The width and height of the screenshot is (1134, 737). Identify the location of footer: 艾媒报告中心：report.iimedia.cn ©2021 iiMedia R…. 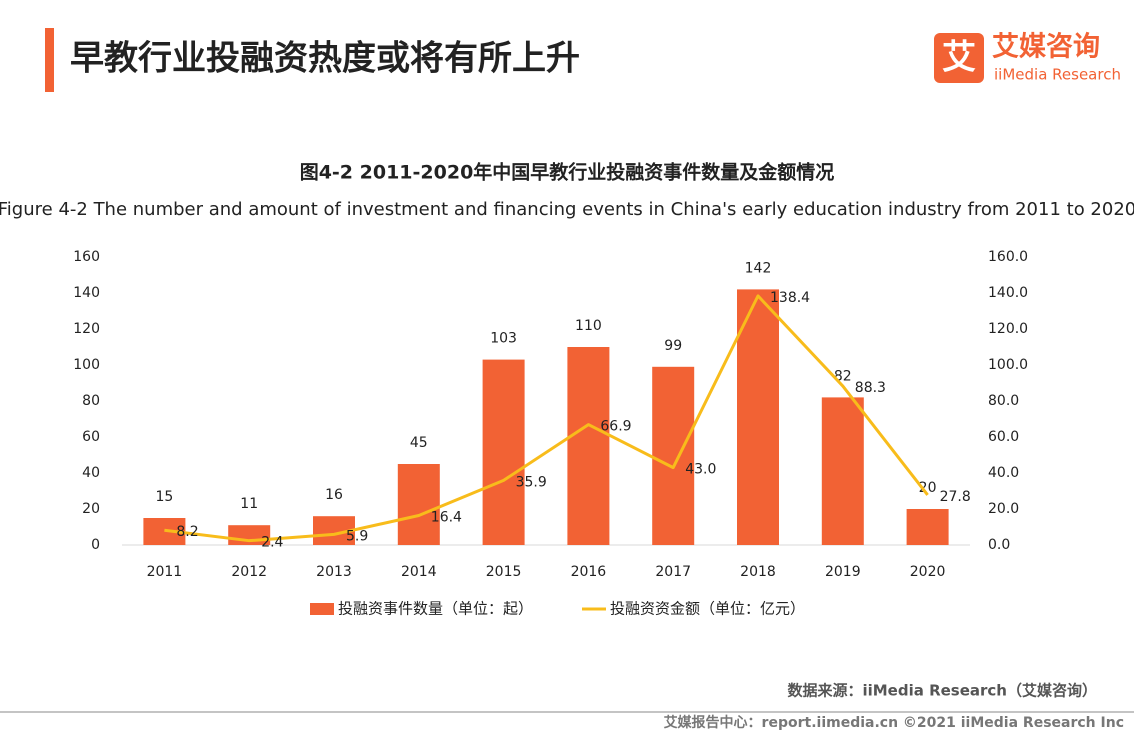
(894, 722).